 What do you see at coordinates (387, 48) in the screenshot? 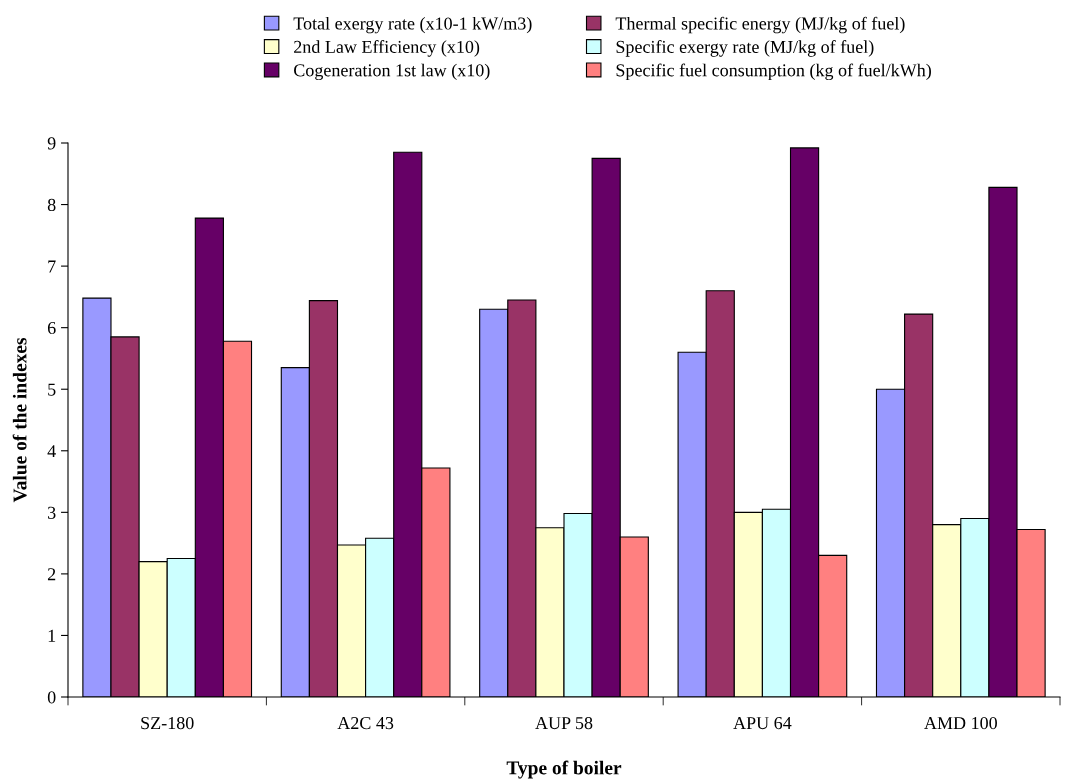
I see `legend-label: 2nd Law Efficiency (x10)` at bounding box center [387, 48].